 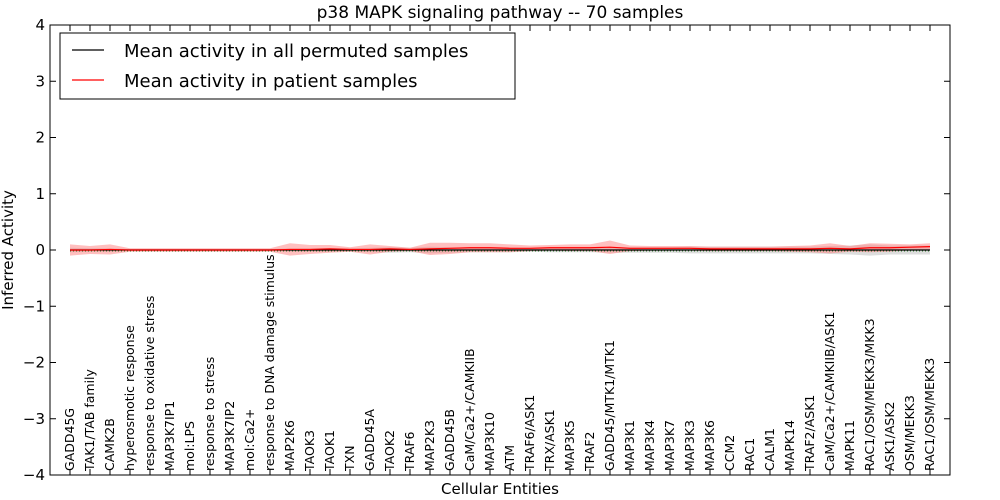 I want to click on x-tick-label: GADD45/MTK1/MTK1, so click(x=609, y=405).